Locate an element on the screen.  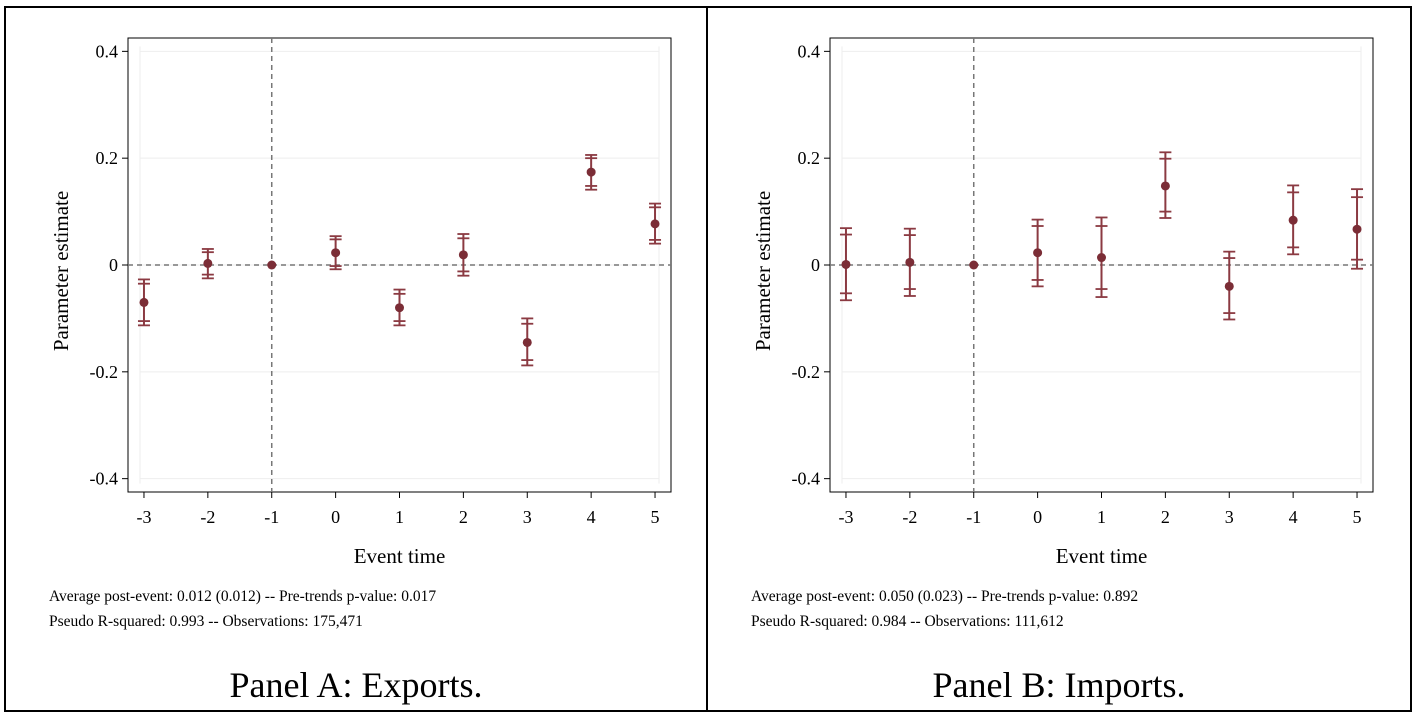
panel-a-x-tick-label: 4 is located at coordinates (591, 517).